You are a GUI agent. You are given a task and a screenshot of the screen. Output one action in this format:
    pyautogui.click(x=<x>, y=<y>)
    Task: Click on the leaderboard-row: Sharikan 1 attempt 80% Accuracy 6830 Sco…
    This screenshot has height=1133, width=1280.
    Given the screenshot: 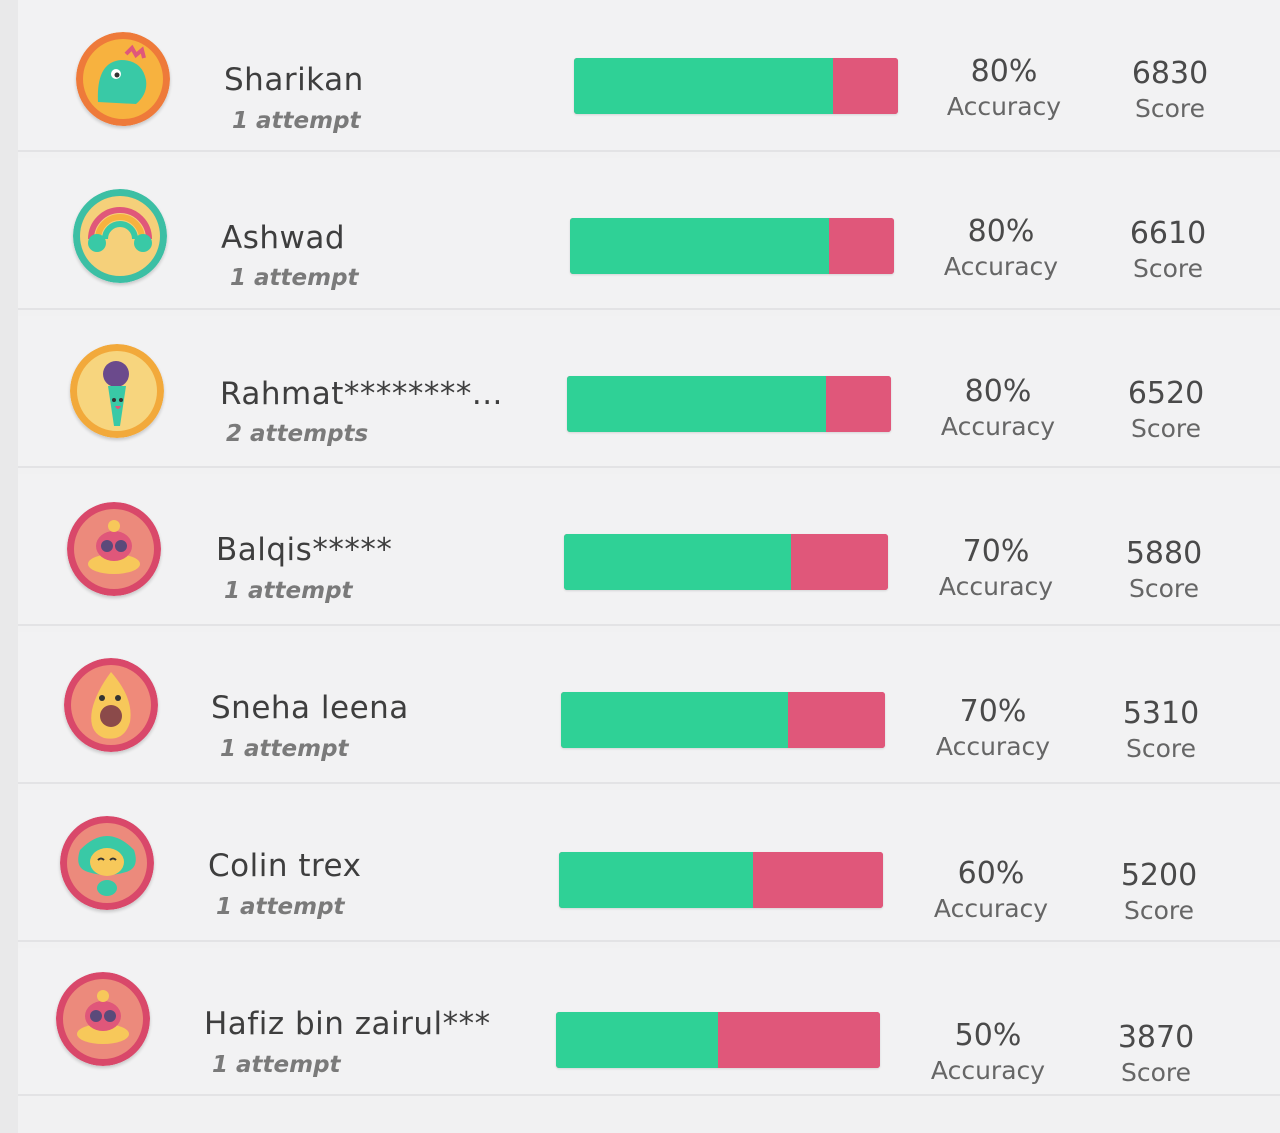 What is the action you would take?
    pyautogui.click(x=649, y=76)
    